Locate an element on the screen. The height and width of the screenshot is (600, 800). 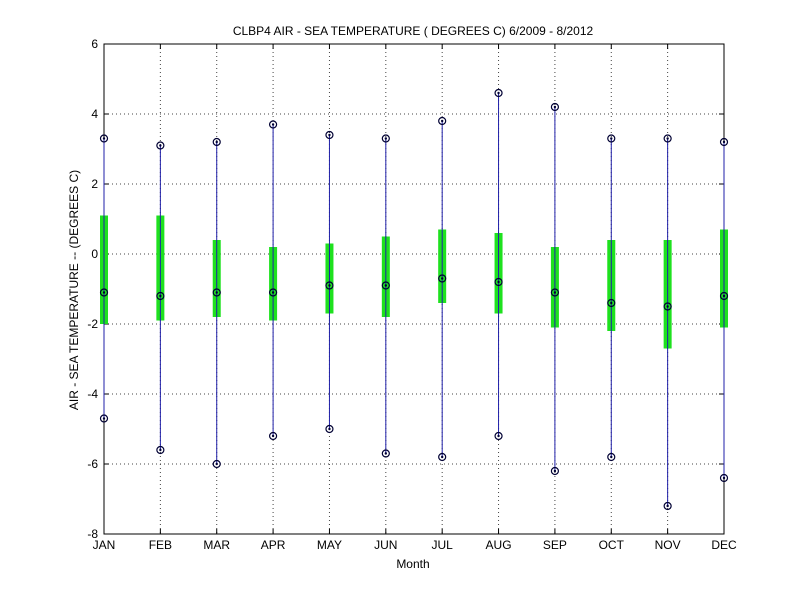
x-tick-label: AUG is located at coordinates (499, 545).